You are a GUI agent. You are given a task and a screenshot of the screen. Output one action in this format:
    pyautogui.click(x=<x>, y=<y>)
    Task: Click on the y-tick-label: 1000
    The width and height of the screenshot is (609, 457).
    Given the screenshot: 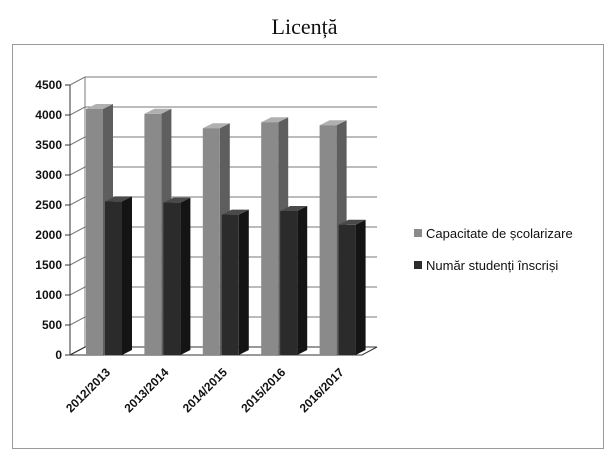 What is the action you would take?
    pyautogui.click(x=48, y=295)
    